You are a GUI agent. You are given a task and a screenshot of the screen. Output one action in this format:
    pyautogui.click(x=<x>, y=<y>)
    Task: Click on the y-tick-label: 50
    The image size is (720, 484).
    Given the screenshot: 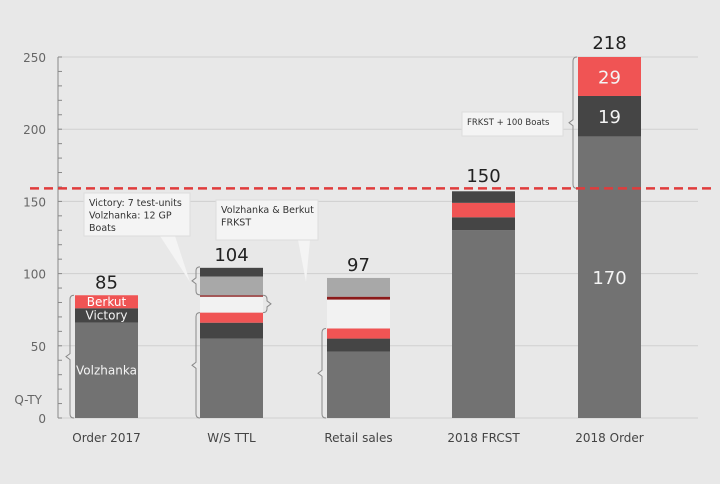 What is the action you would take?
    pyautogui.click(x=38, y=347)
    